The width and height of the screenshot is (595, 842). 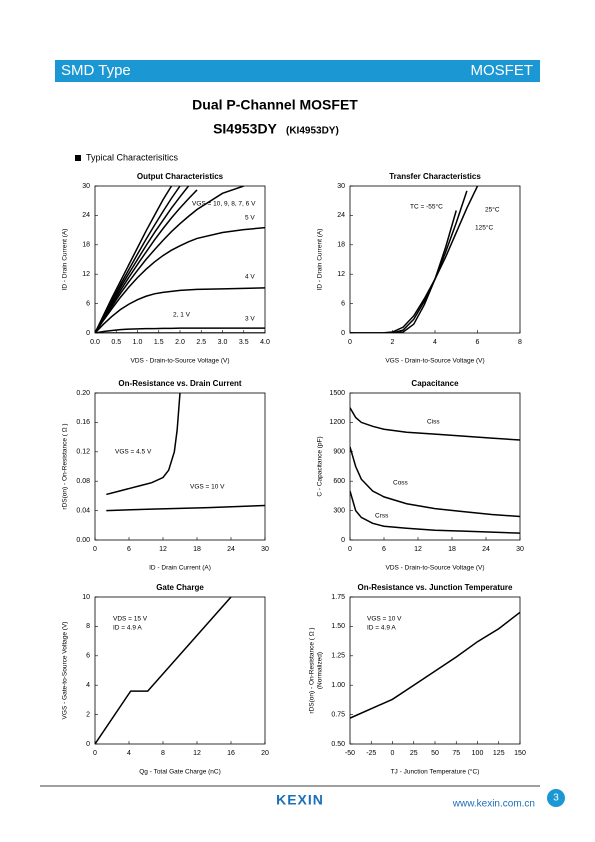 What do you see at coordinates (493, 804) in the screenshot?
I see `footer-url: www.kexin.com.cn` at bounding box center [493, 804].